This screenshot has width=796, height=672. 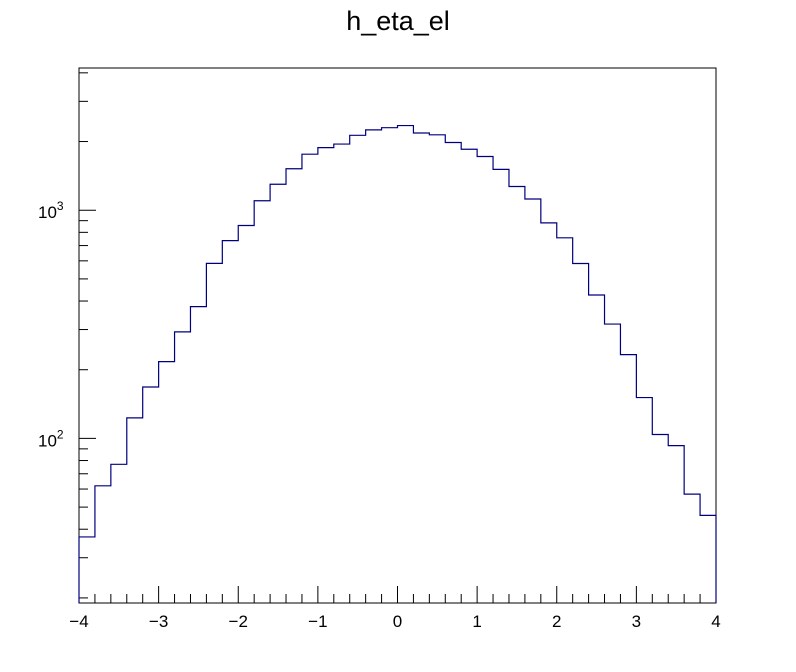 I want to click on x-tick-label: −1, so click(x=317, y=621).